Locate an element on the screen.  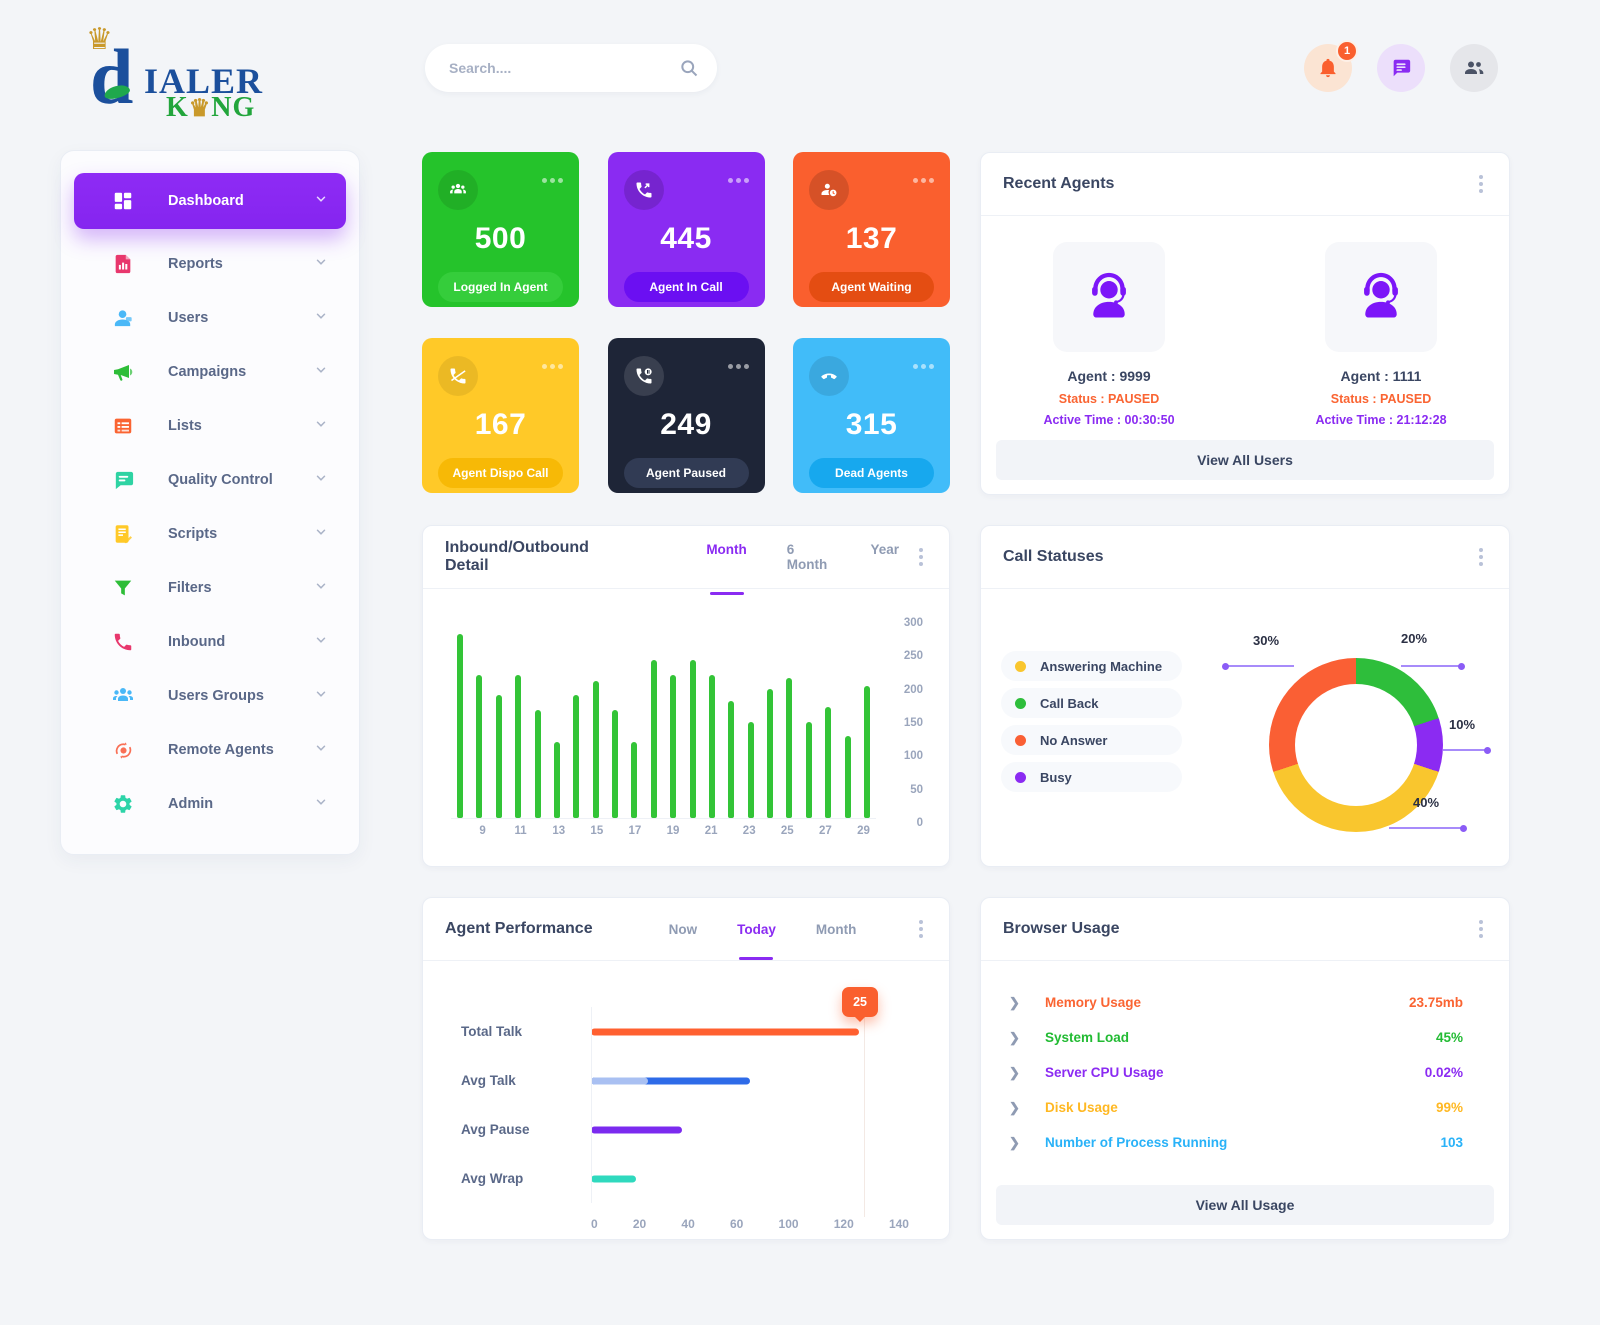
usage-row-number-of-process-running: ❯ Number of Process Running 103 is located at coordinates (1245, 1142).